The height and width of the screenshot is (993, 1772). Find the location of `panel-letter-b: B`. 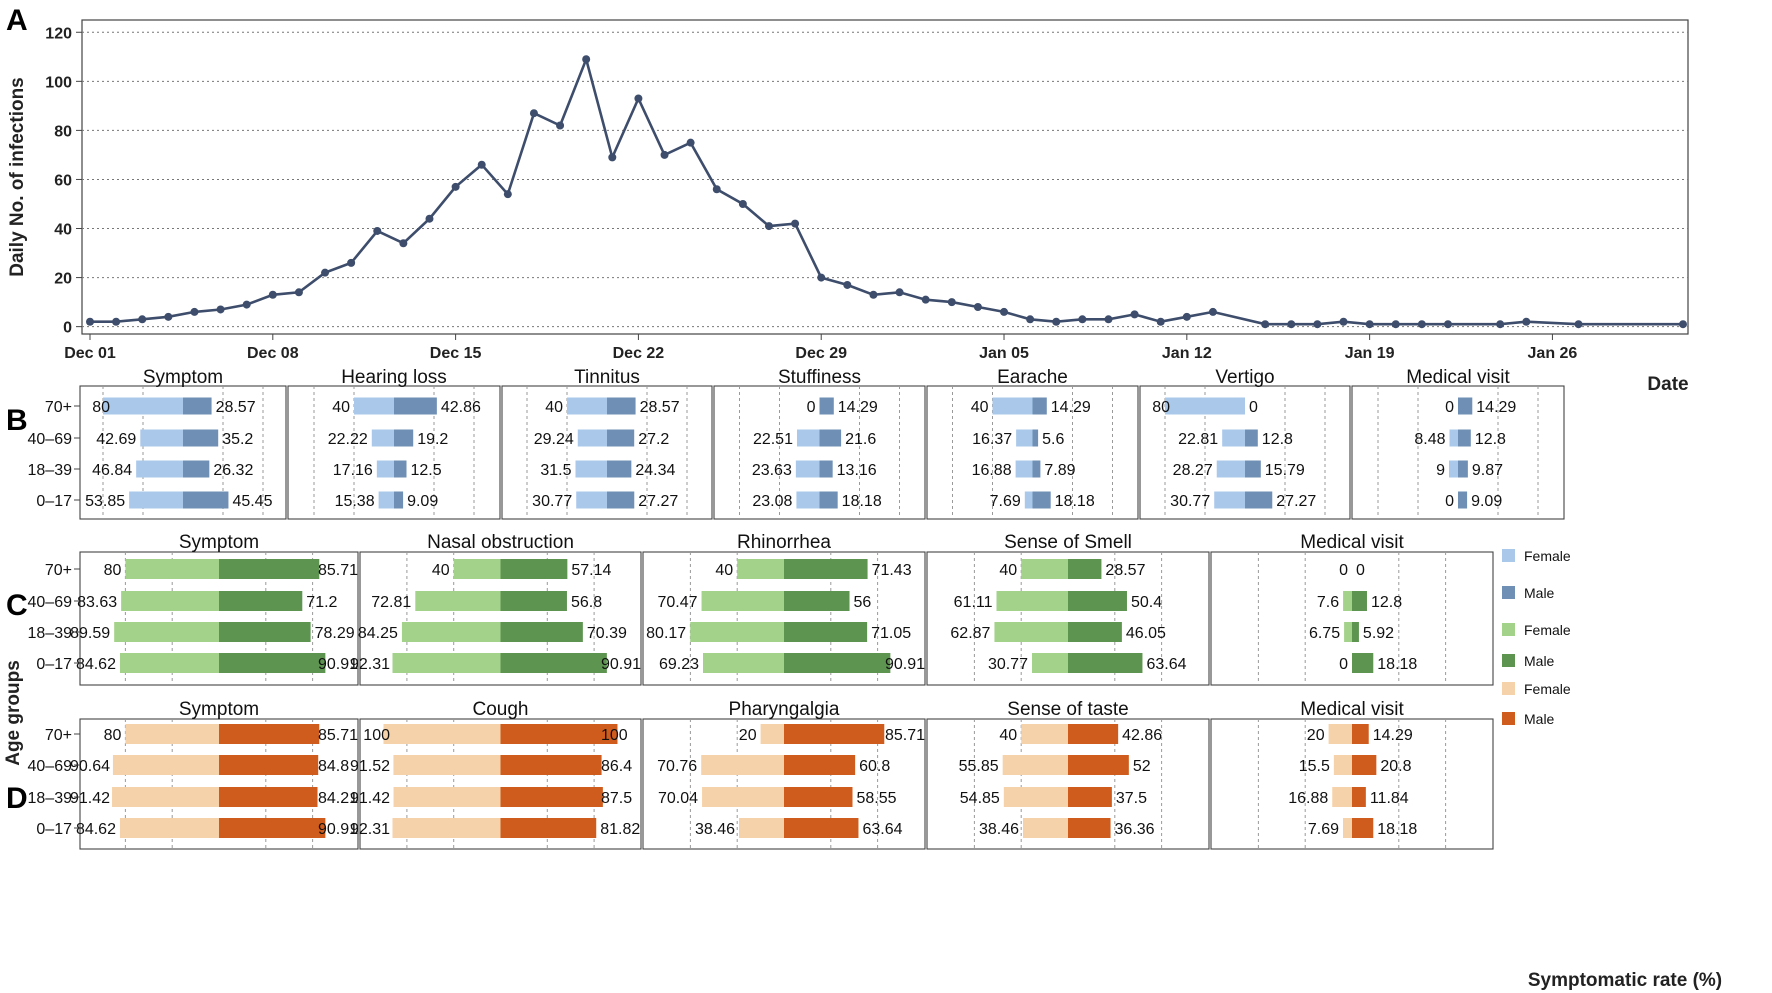

panel-letter-b: B is located at coordinates (17, 420).